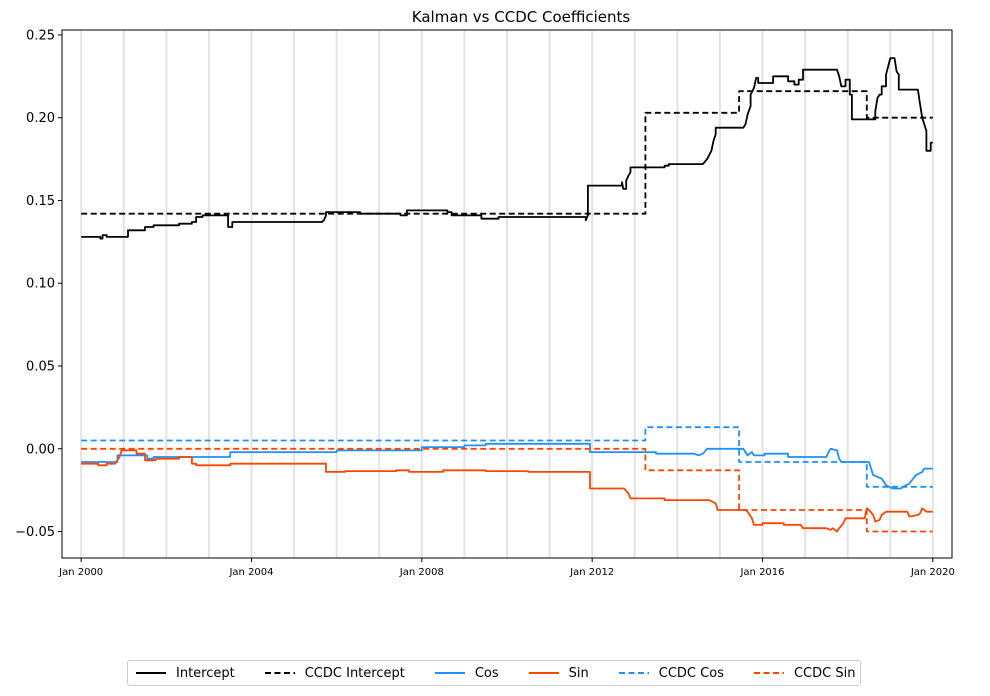 The height and width of the screenshot is (696, 990). I want to click on legend-item-ccdc-cos: CCDC Cos, so click(671, 673).